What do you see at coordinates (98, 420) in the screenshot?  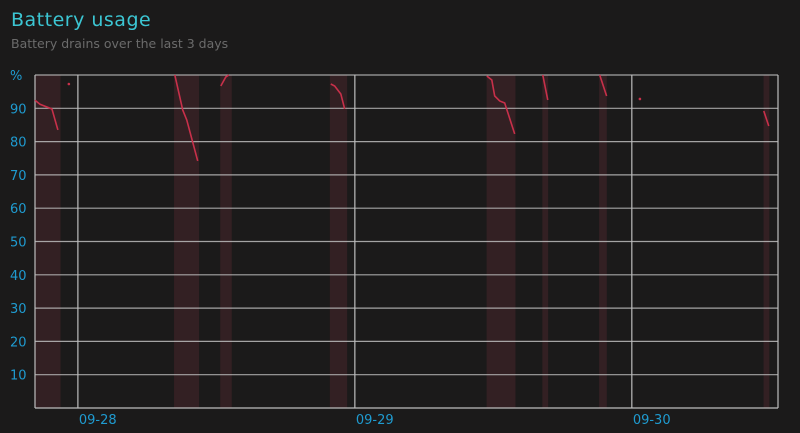 I see `x-tick-label: 09-28` at bounding box center [98, 420].